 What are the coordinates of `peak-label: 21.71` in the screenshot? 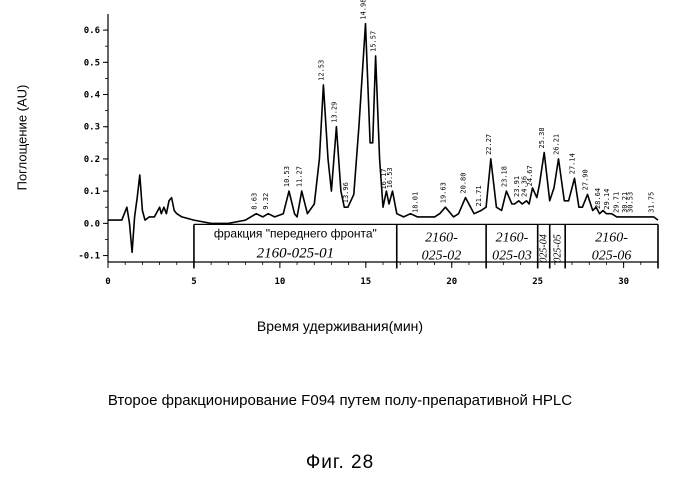 It's located at (479, 195).